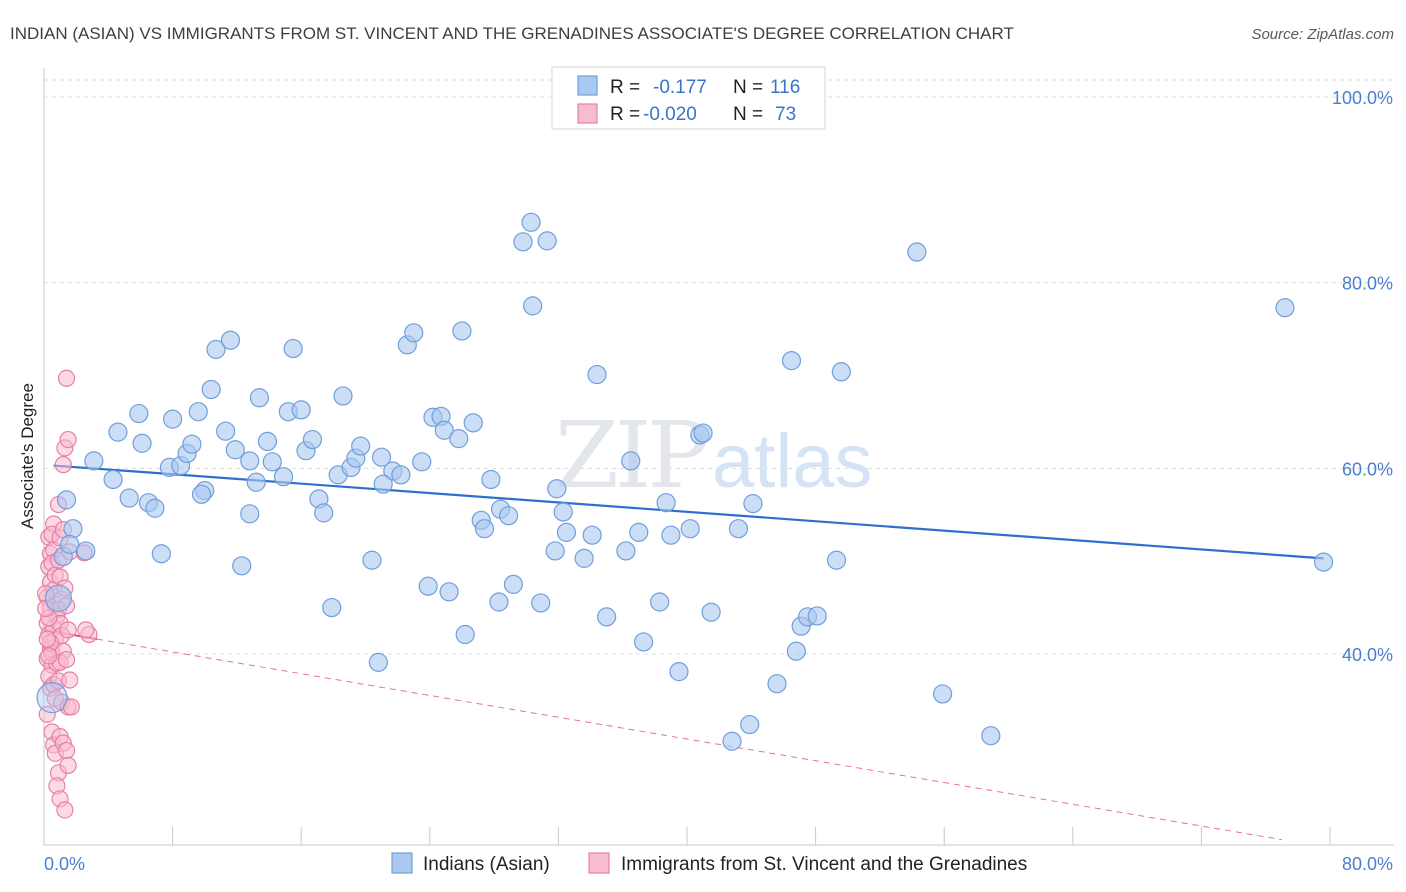 Image resolution: width=1406 pixels, height=892 pixels. I want to click on watermark: ZIP atlas, so click(714, 455).